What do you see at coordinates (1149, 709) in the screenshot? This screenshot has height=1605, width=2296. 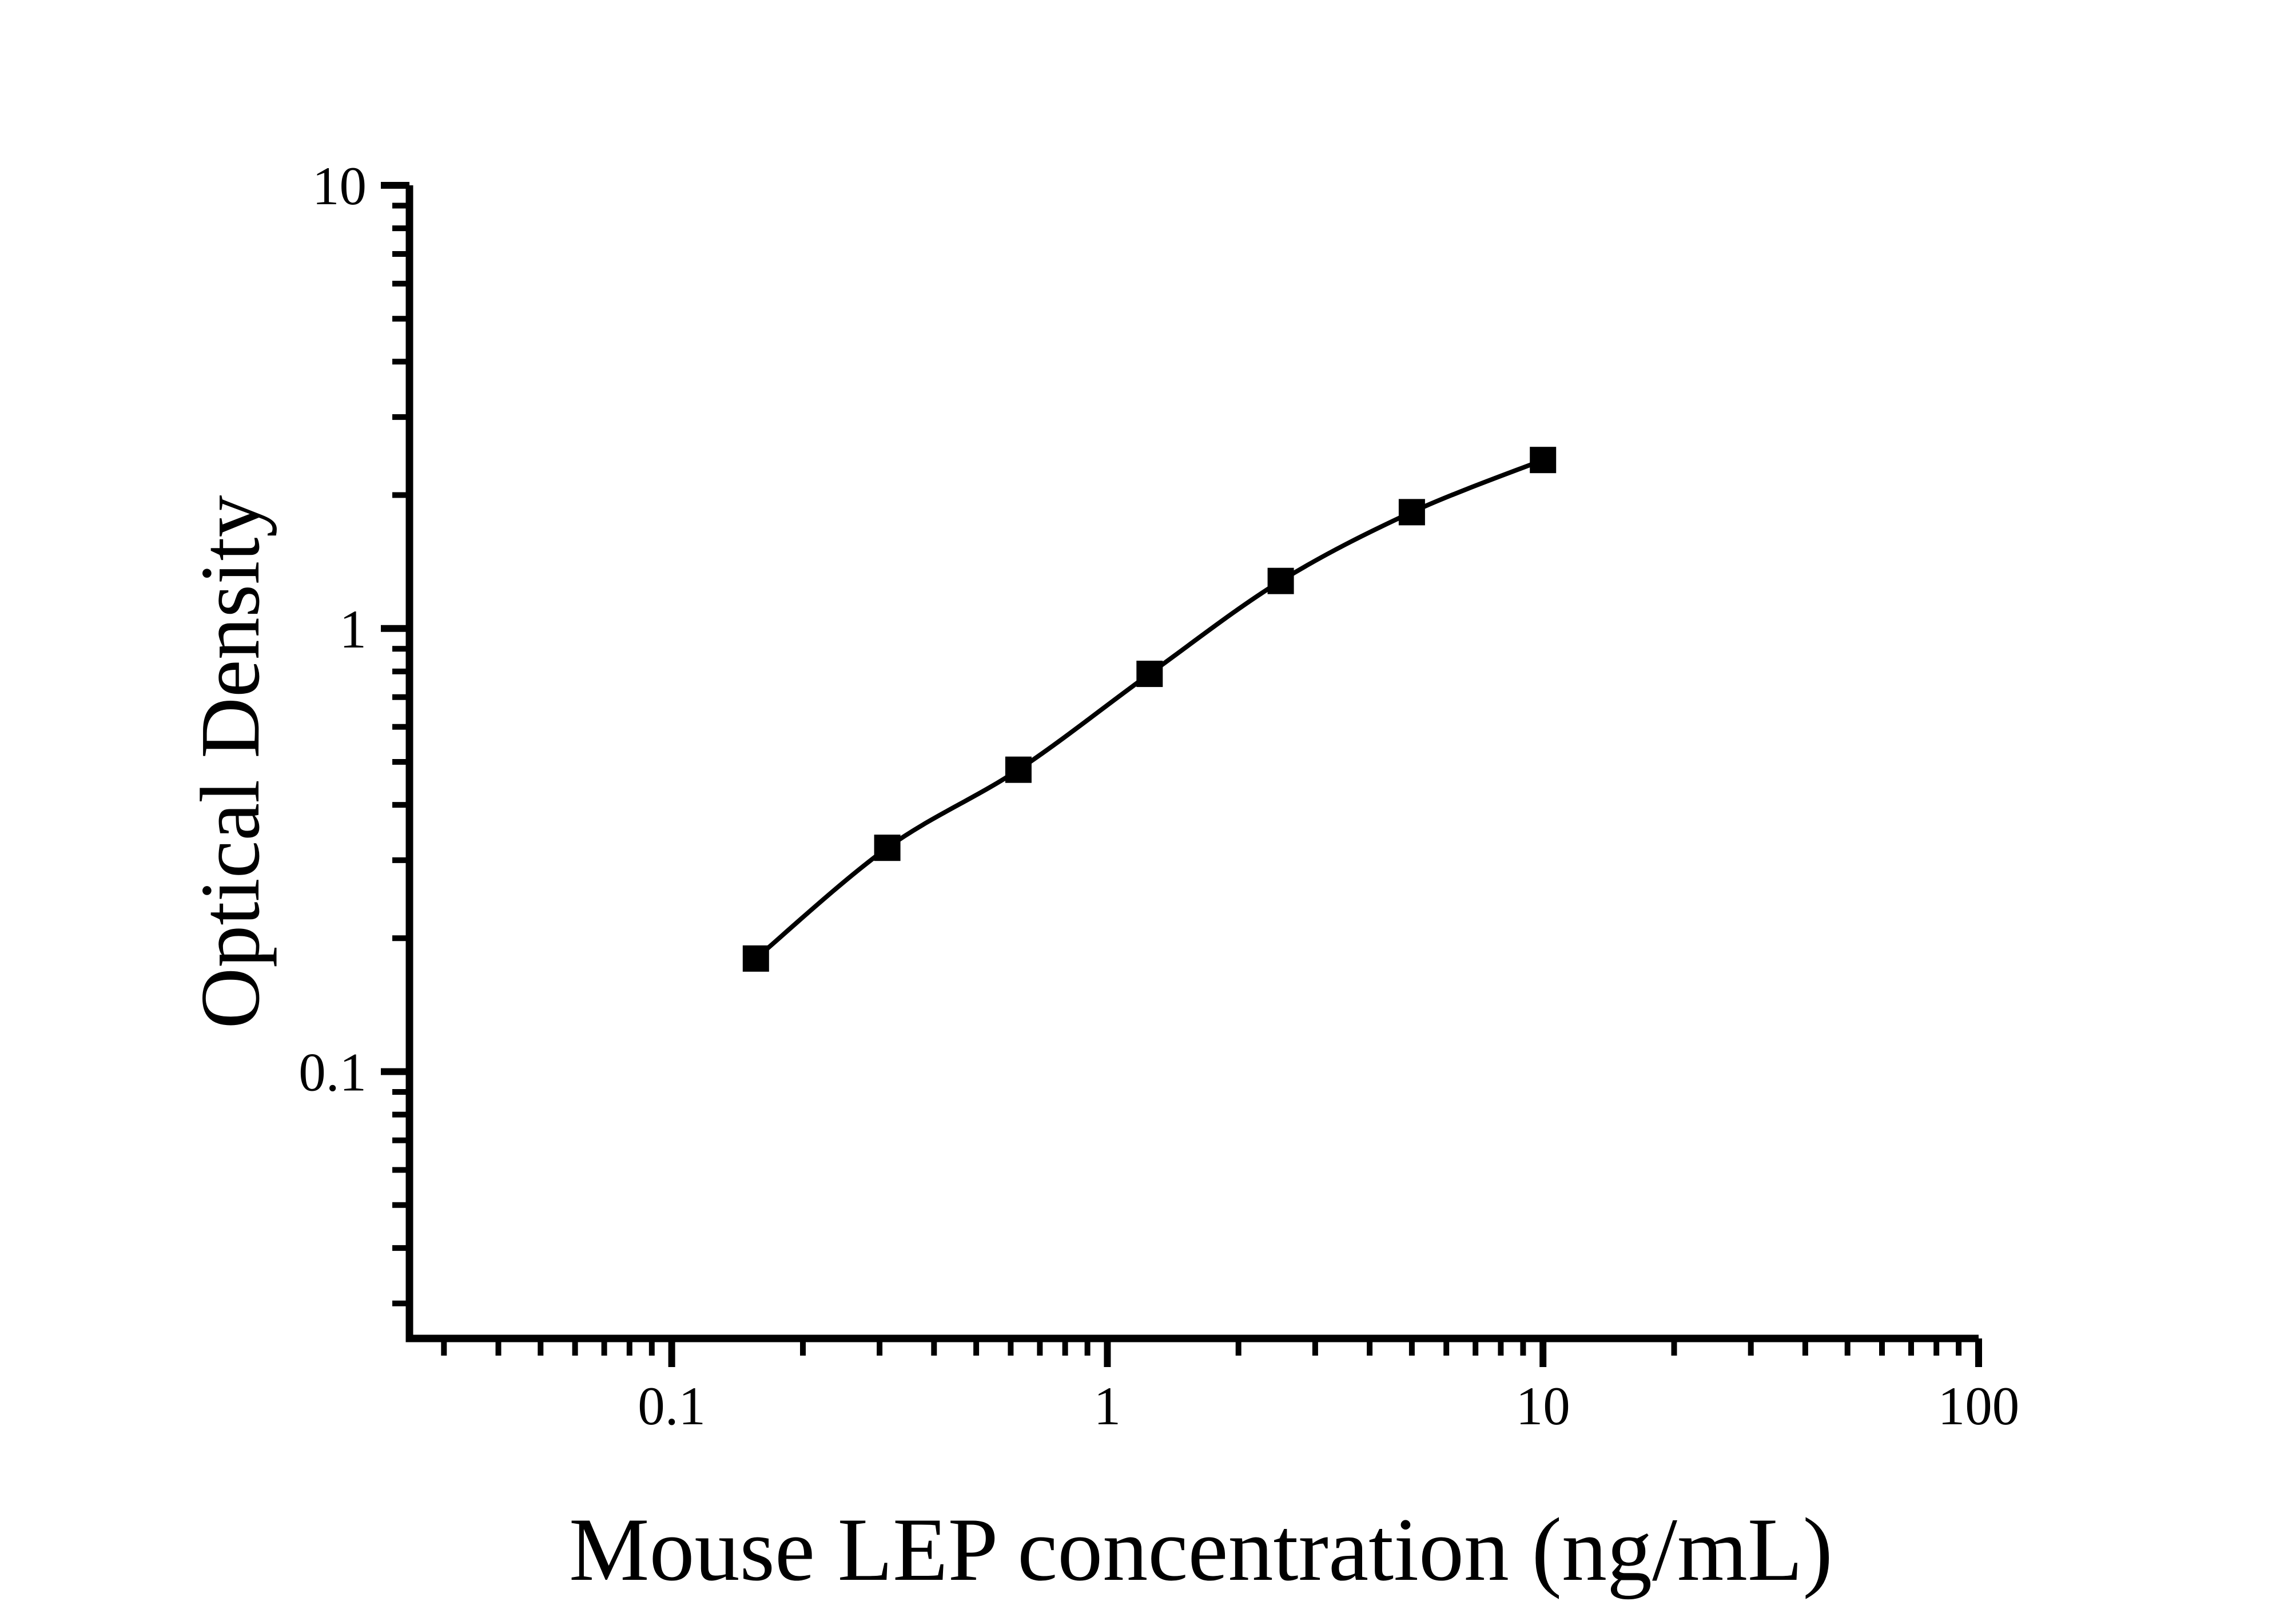 I see `curve-line` at bounding box center [1149, 709].